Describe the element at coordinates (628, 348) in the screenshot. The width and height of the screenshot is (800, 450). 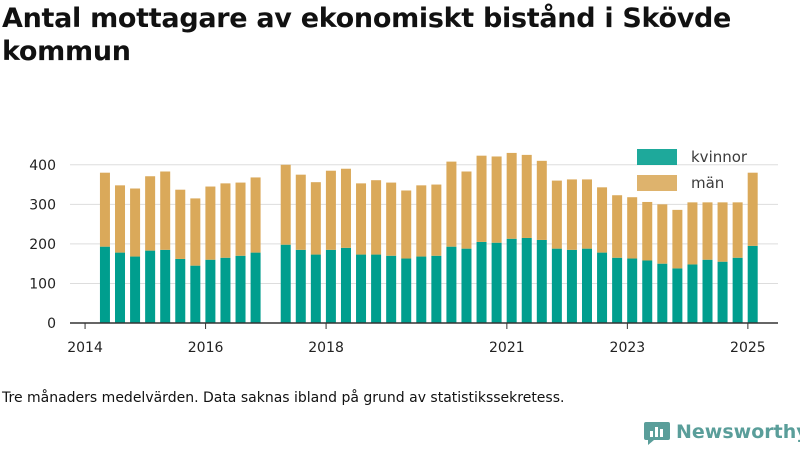
I see `x-tick-label: 2023` at that location.